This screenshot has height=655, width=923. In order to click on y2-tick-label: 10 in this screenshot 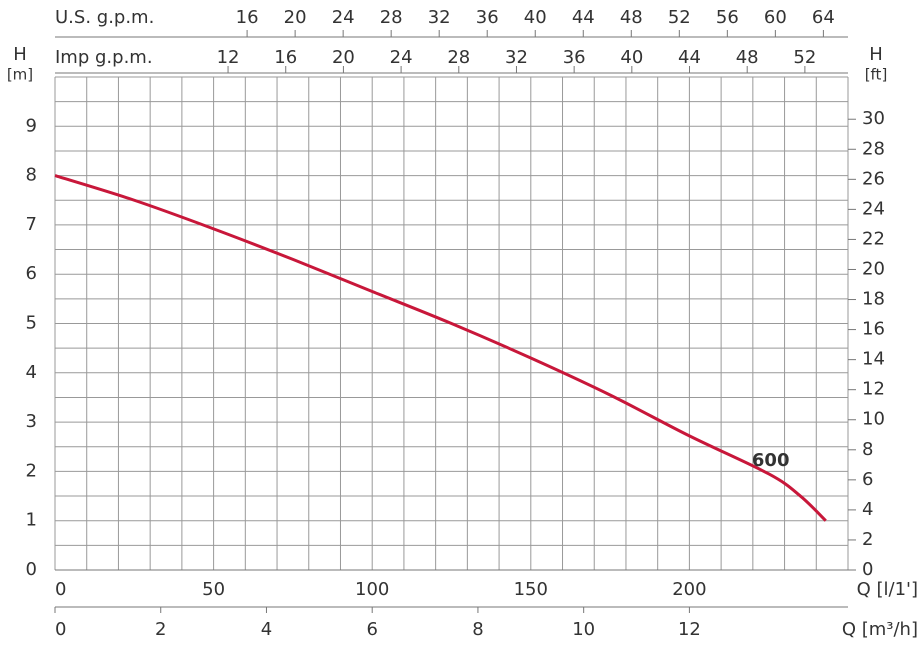, I will do `click(873, 419)`.